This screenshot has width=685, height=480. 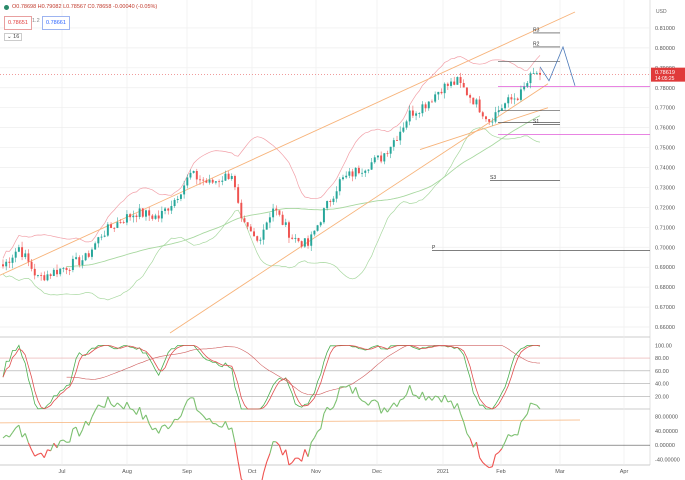 What do you see at coordinates (665, 188) in the screenshot?
I see `y-tick-label: 0.73000` at bounding box center [665, 188].